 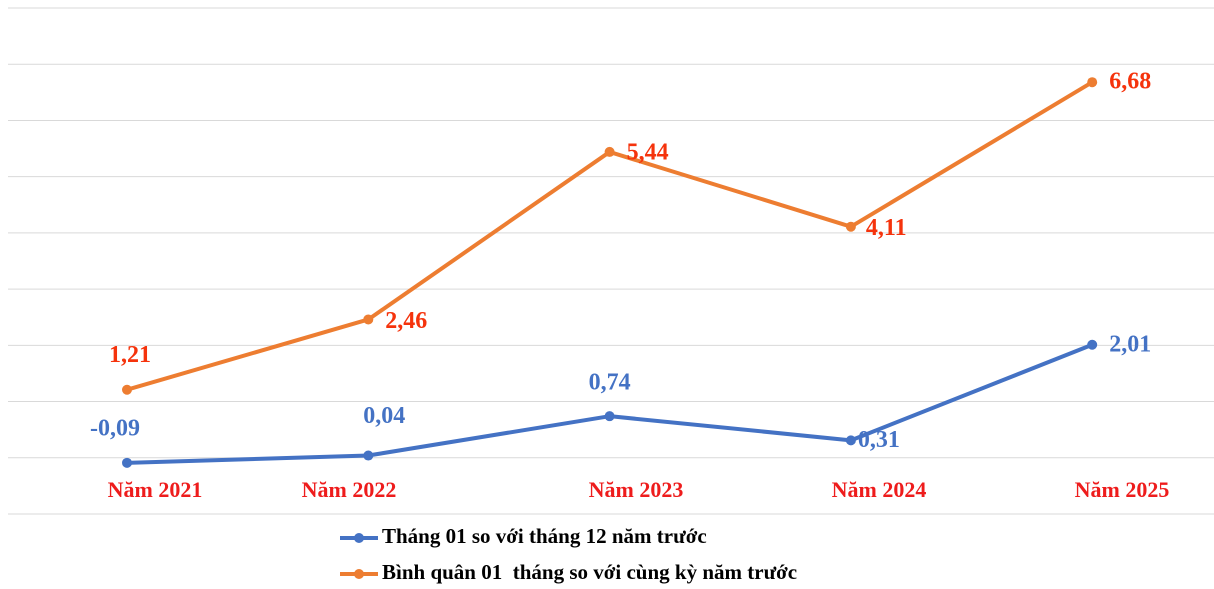 What do you see at coordinates (406, 321) in the screenshot?
I see `data-label: 2,46` at bounding box center [406, 321].